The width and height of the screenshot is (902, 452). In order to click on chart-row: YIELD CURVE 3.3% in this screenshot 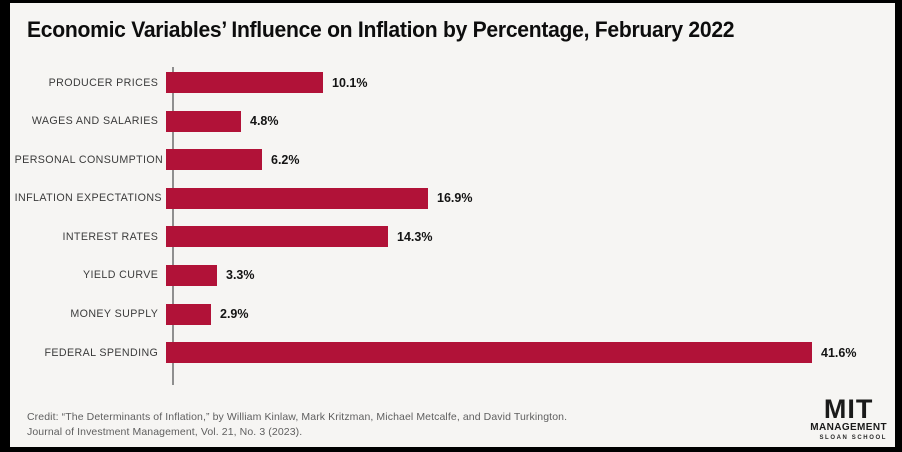, I will do `click(452, 275)`.